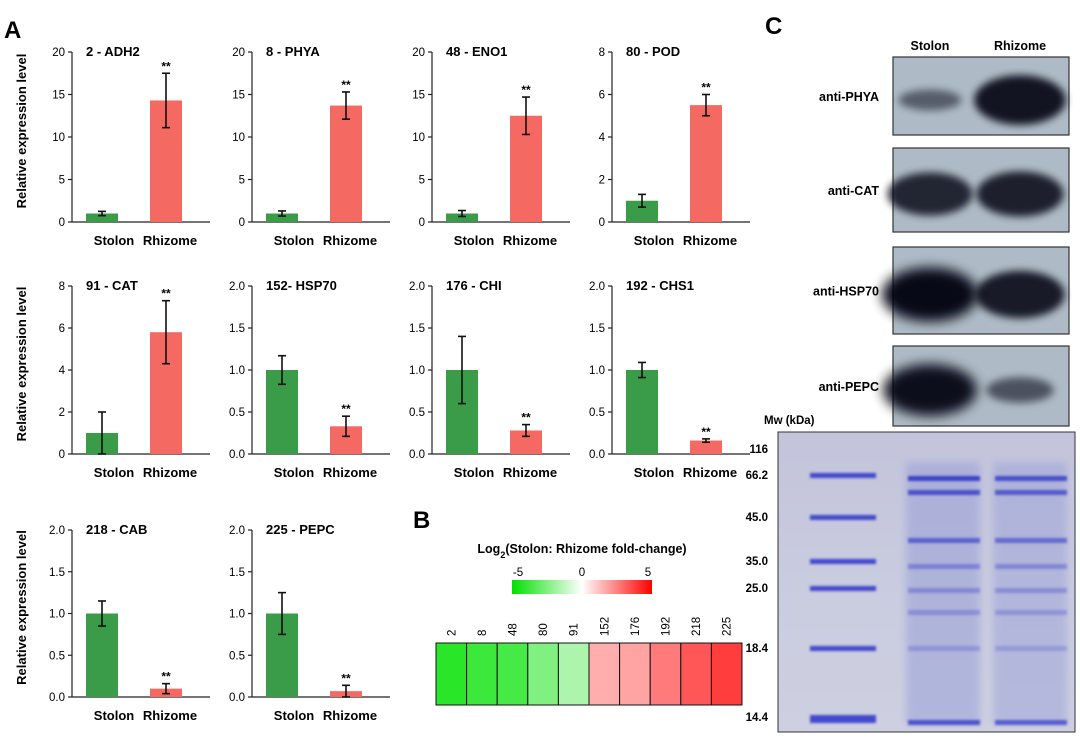  What do you see at coordinates (944, 386) in the screenshot?
I see `blot-row: anti-PEPC` at bounding box center [944, 386].